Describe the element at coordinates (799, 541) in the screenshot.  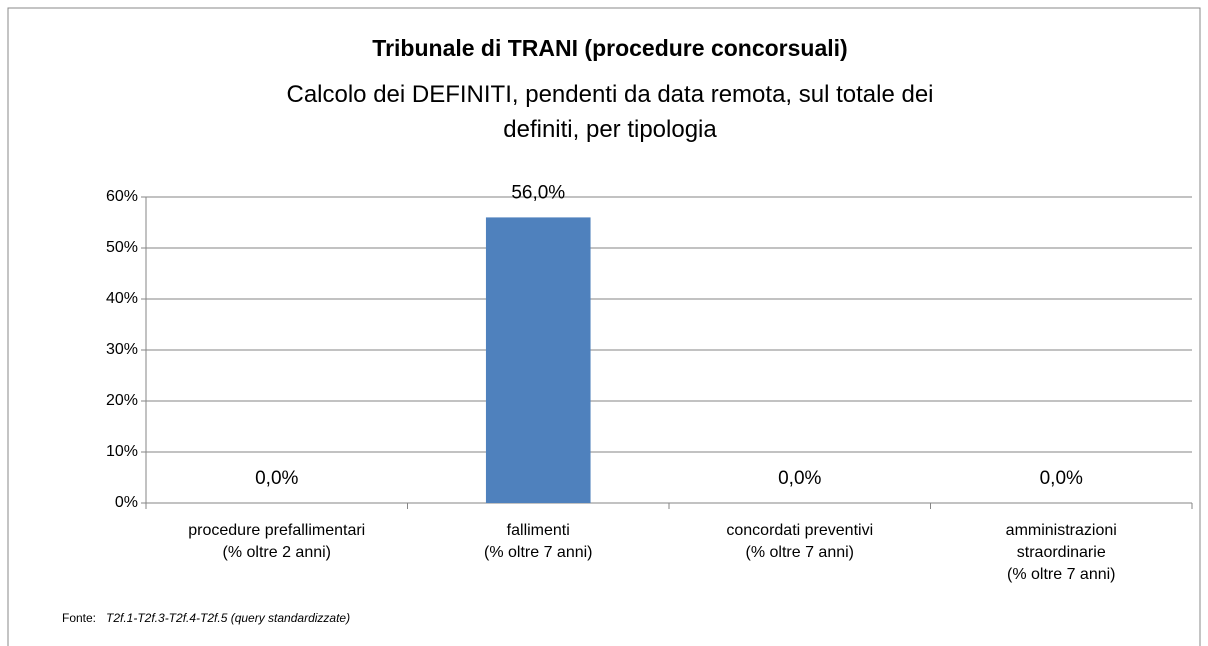
I see `x-tick-label: concordati preventivi (% oltre 7 anni)` at that location.